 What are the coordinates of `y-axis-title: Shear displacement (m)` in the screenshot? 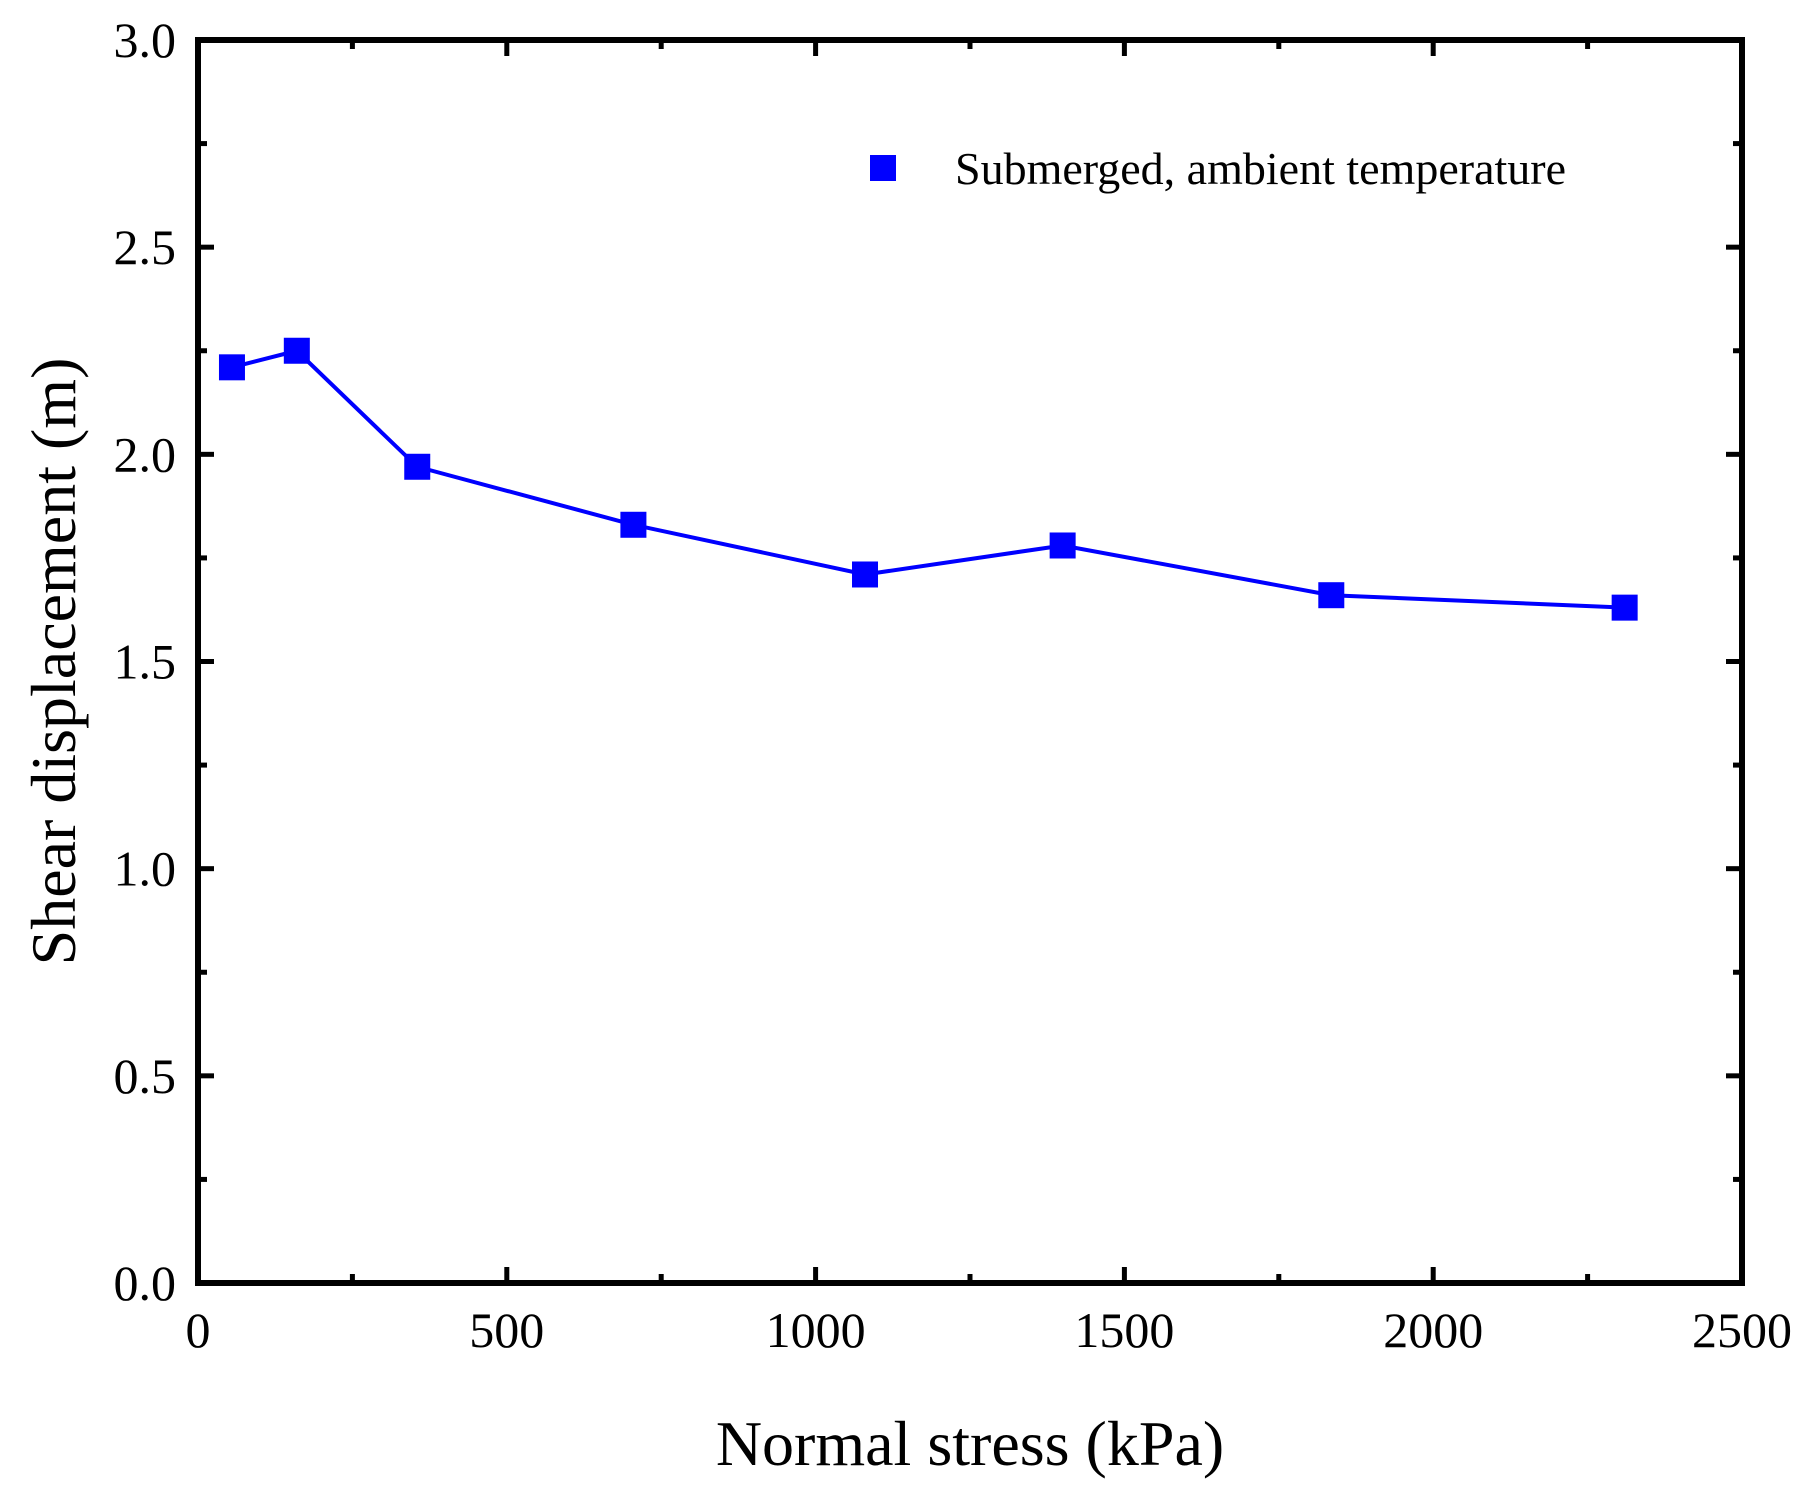 It's located at (53, 662).